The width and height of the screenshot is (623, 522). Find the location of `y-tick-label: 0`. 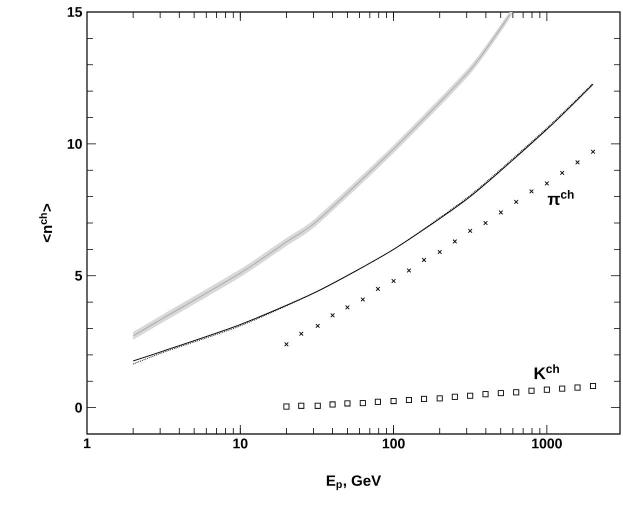

y-tick-label: 0 is located at coordinates (78, 407).